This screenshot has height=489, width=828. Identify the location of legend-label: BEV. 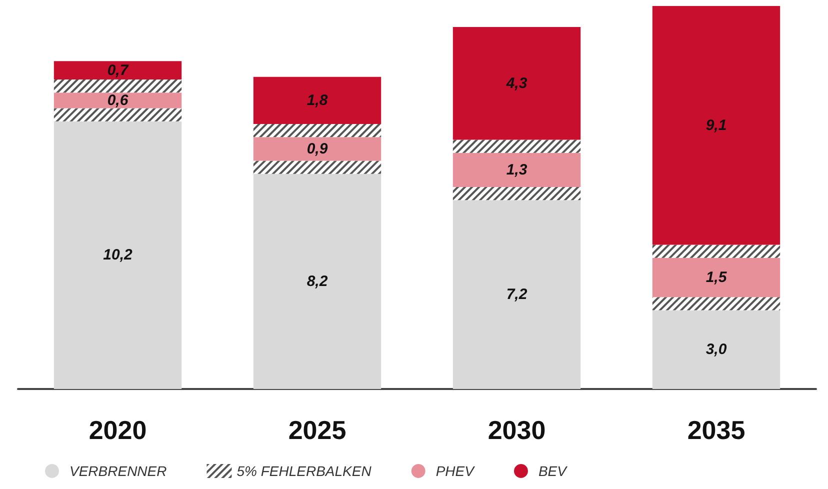
(553, 471).